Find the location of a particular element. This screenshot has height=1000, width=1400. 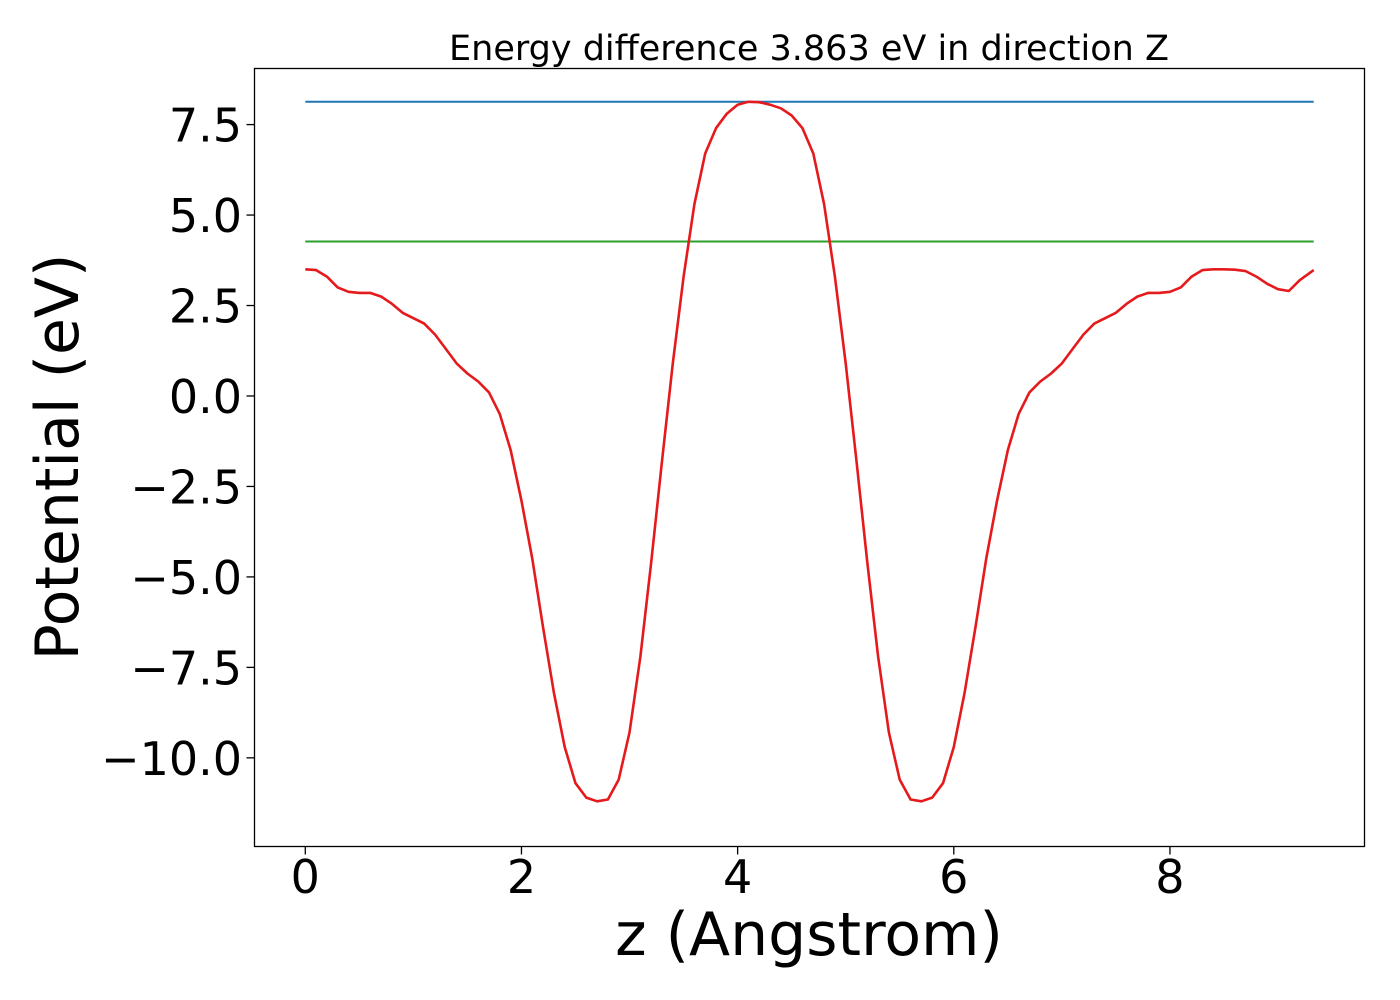

y-tick-label: 2.5 is located at coordinates (205, 307).